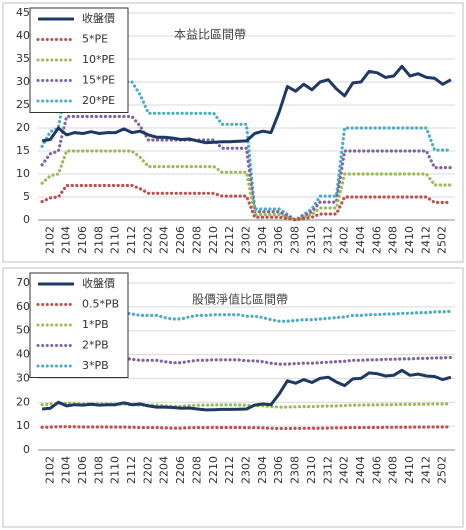 The height and width of the screenshot is (530, 466). What do you see at coordinates (79, 60) in the screenshot?
I see `legend: 收盤價 5*PE 10*PE 15*PE 20*PE` at bounding box center [79, 60].